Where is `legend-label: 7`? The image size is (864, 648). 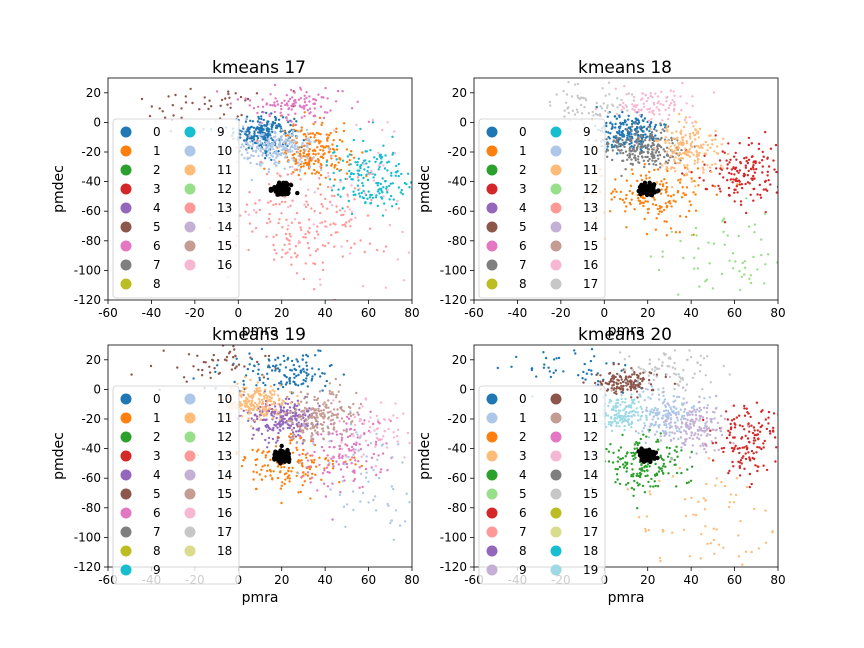 legend-label: 7 is located at coordinates (157, 532).